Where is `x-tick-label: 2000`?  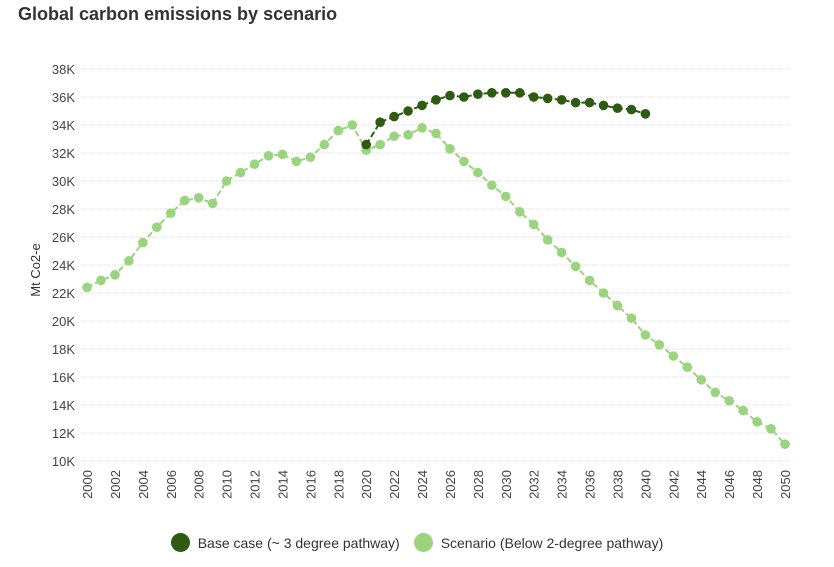
x-tick-label: 2000 is located at coordinates (87, 484).